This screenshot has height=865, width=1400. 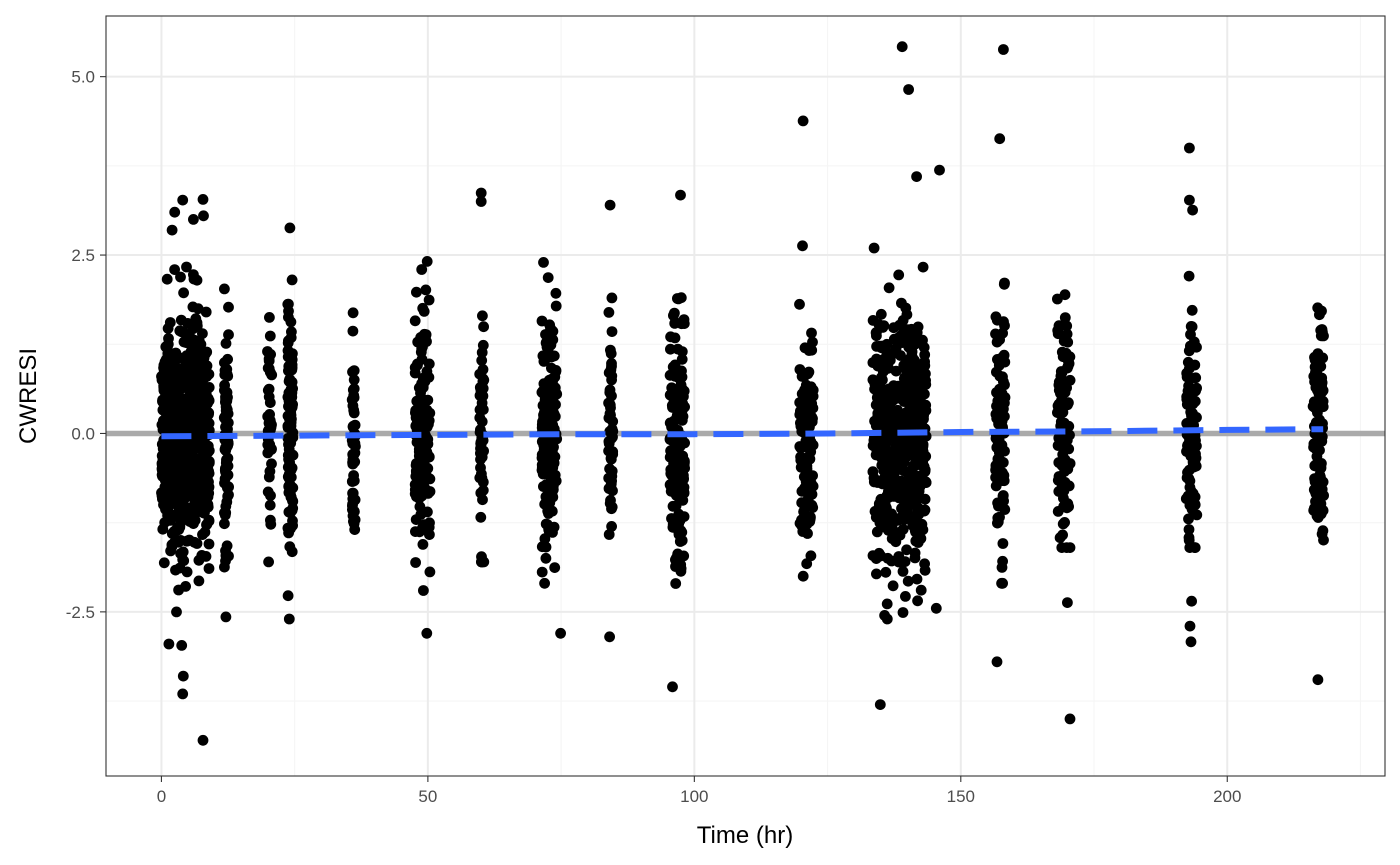 What do you see at coordinates (83, 433) in the screenshot?
I see `y-tick-label: 0.0` at bounding box center [83, 433].